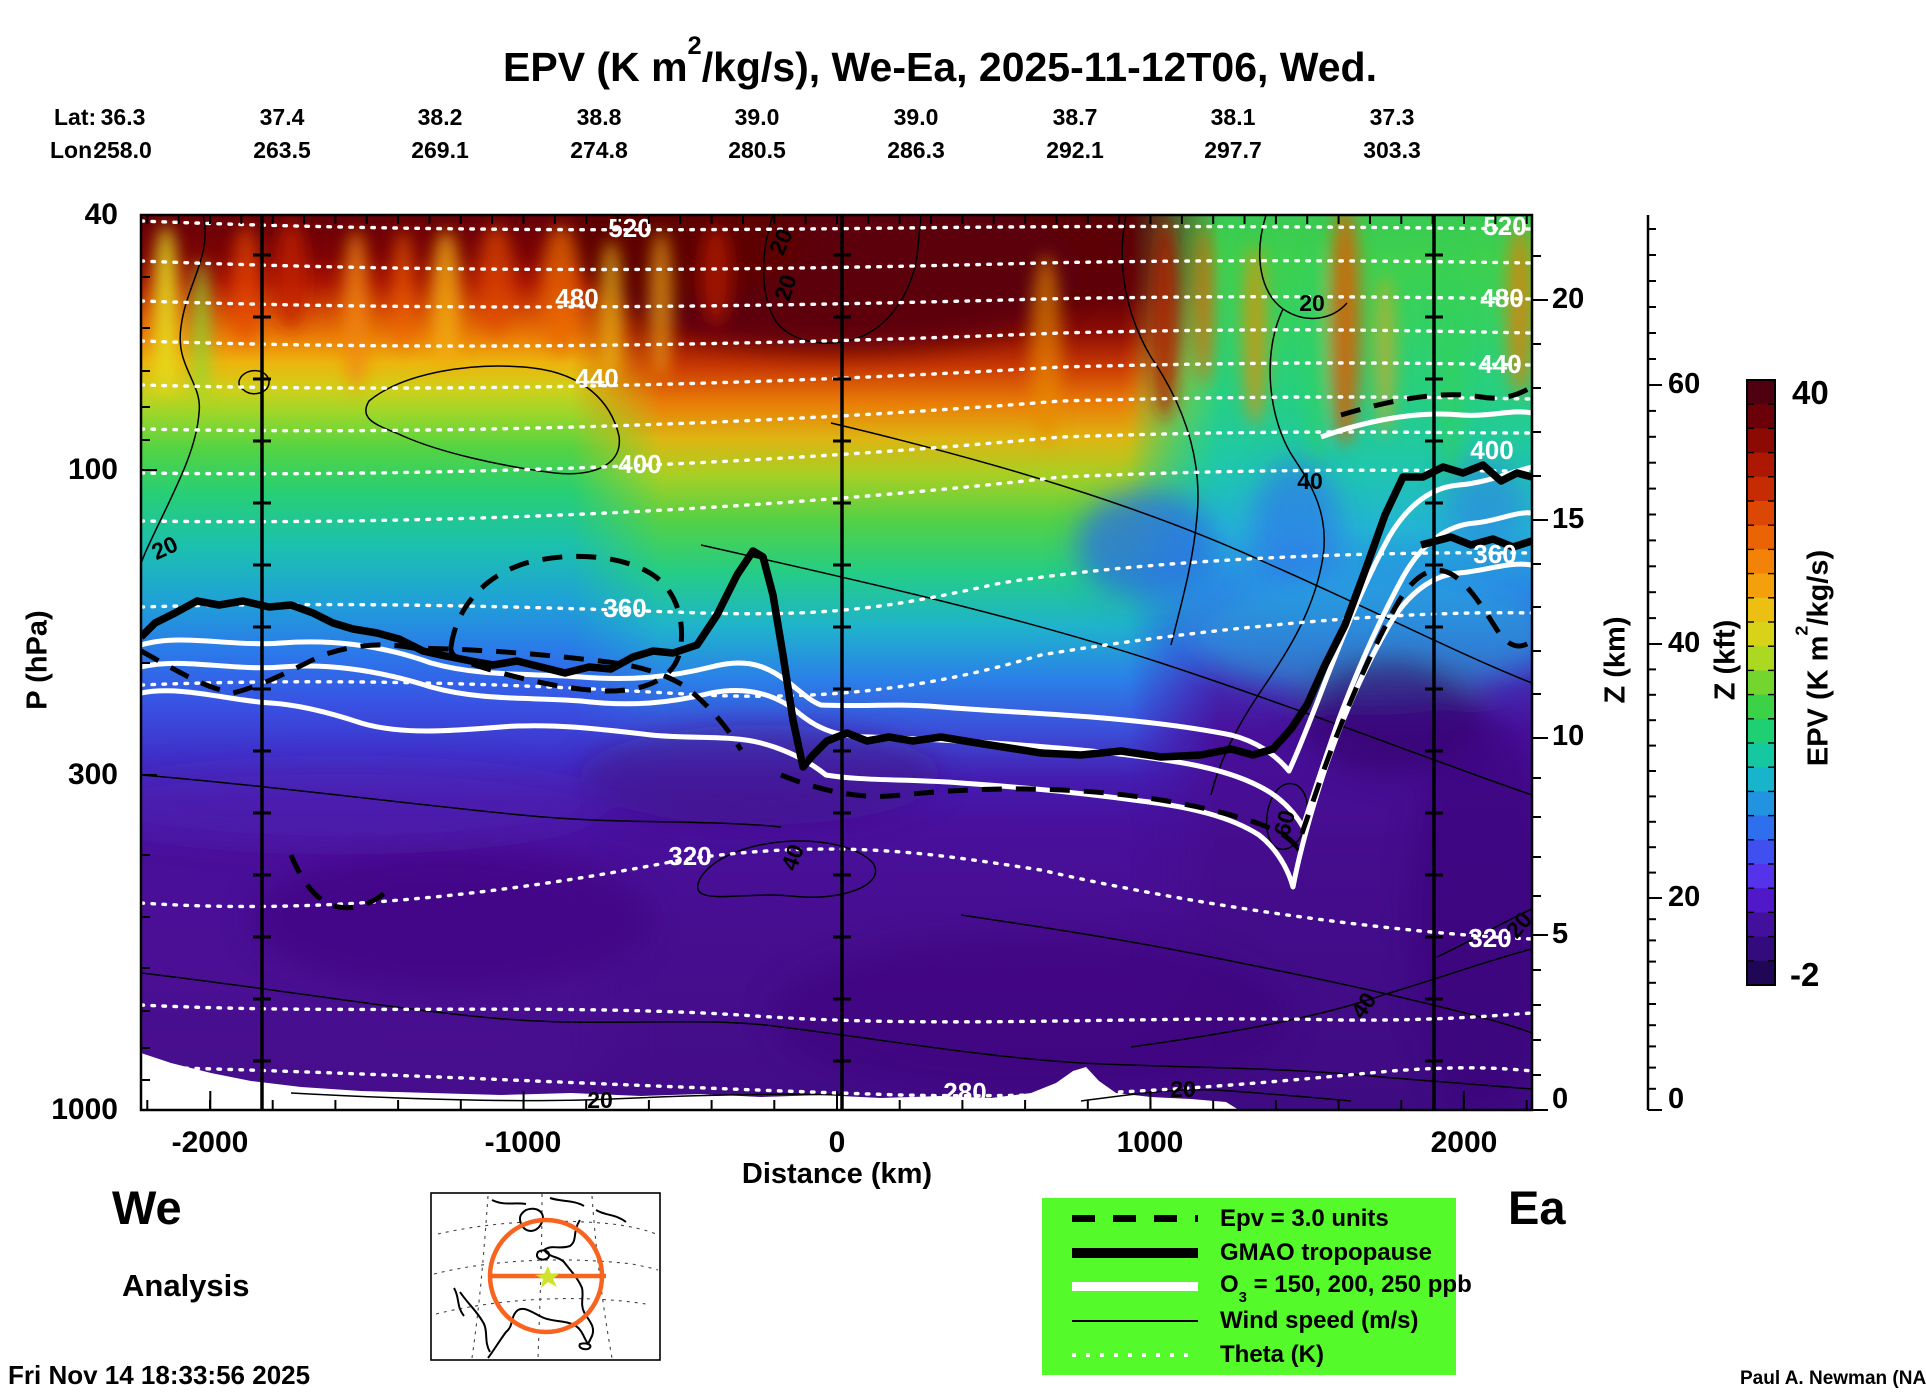  I want to click on z-km-axis-ticks, so click(1540, 683).